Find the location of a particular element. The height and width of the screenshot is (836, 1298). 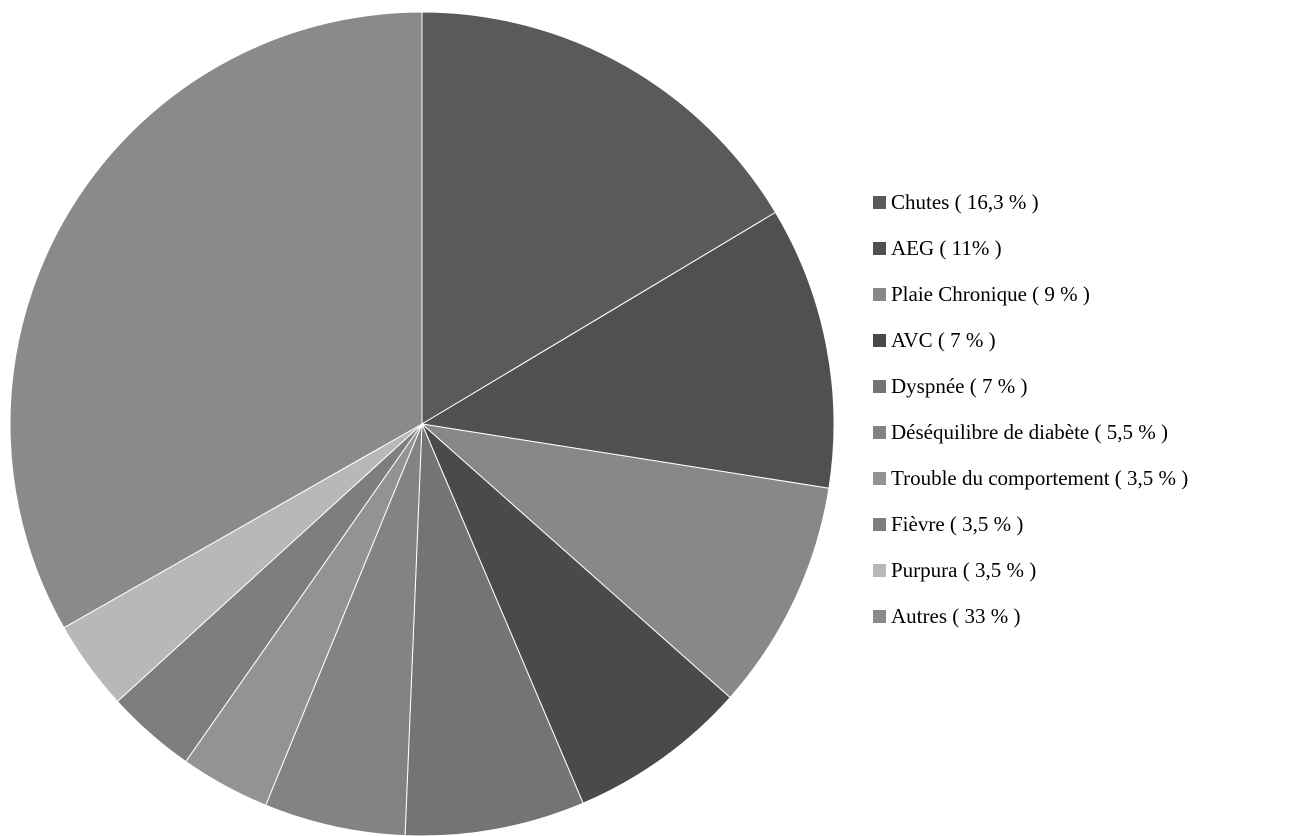

legend-item: Dyspnée ( 7 % ) is located at coordinates (1030, 386).